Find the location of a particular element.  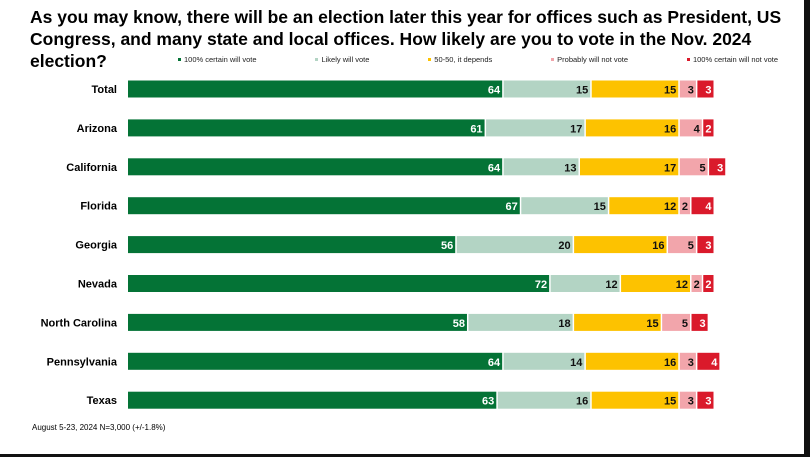

data-label: 20 is located at coordinates (564, 246).